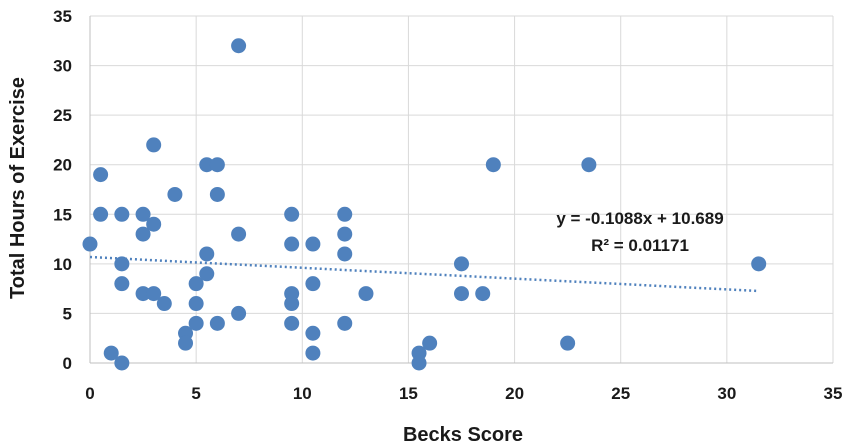 The image size is (850, 446). What do you see at coordinates (62, 264) in the screenshot?
I see `y-tick-label: 10` at bounding box center [62, 264].